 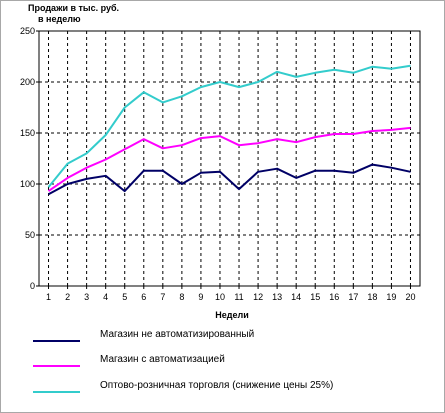 I want to click on x-tick-label: 6, so click(x=143, y=297).